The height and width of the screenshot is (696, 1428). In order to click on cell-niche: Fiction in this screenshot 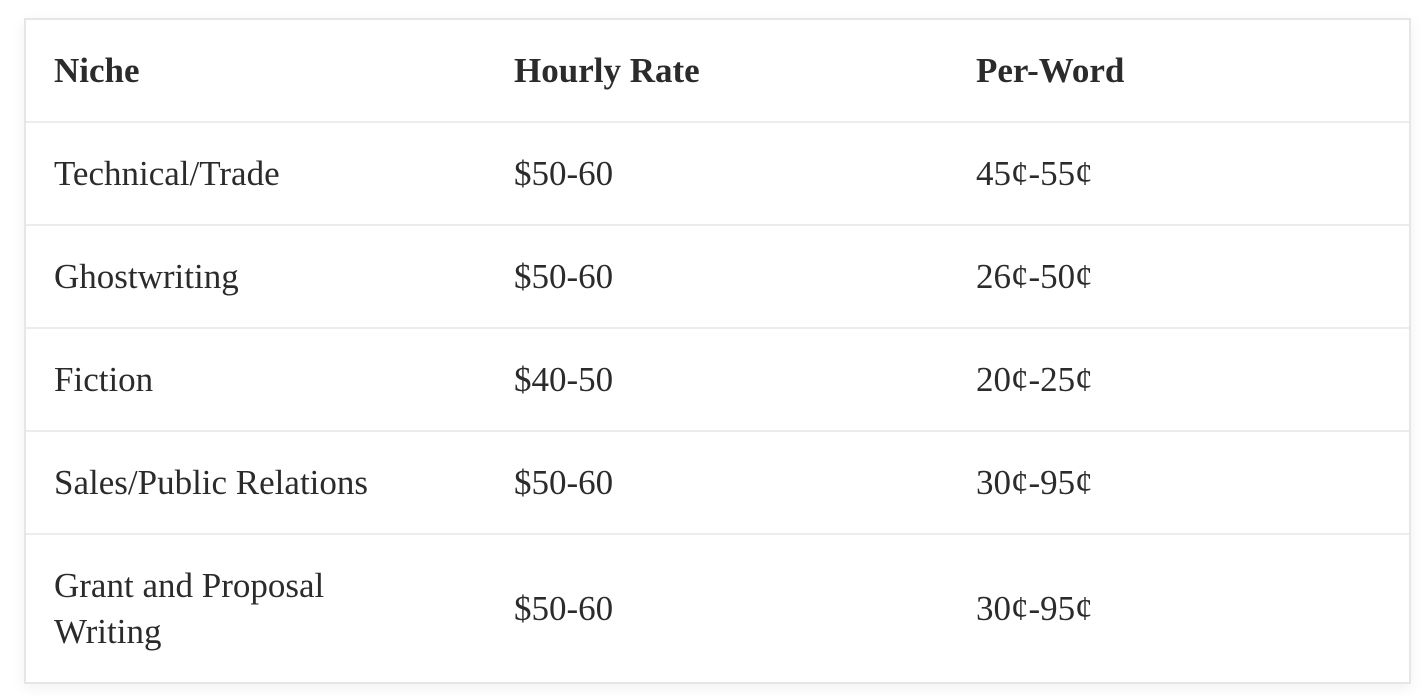, I will do `click(256, 379)`.